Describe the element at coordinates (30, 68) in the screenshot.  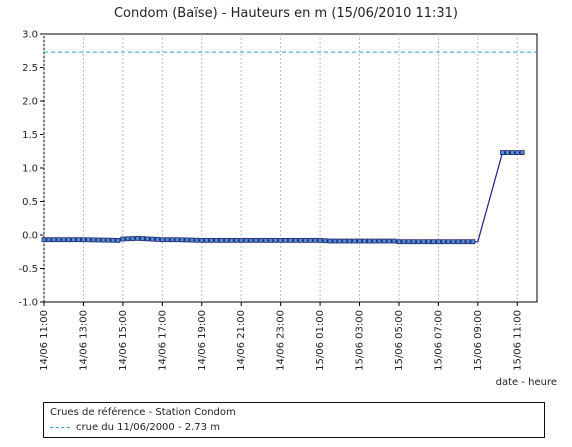
I see `y-tick-label: 2.5` at that location.